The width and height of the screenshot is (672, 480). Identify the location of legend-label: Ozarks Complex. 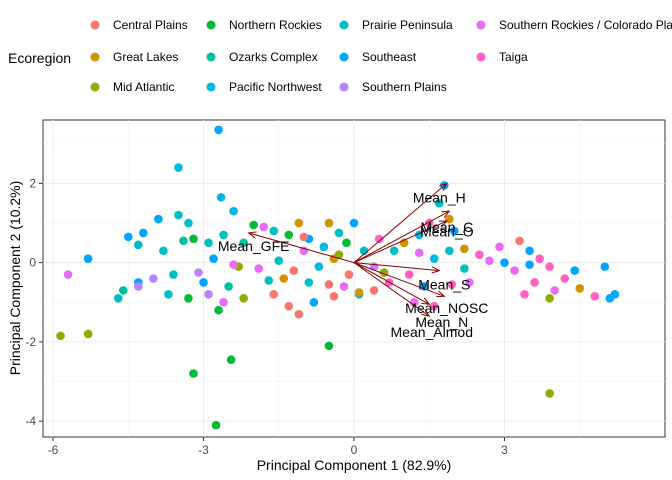
(273, 57).